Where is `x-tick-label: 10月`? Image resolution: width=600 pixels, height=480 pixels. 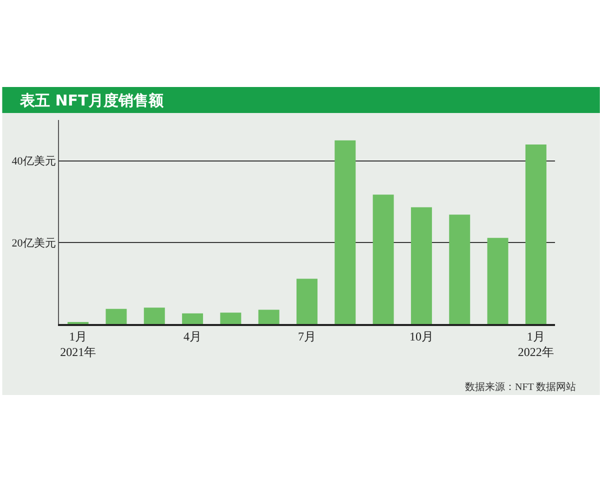 x-tick-label: 10月 is located at coordinates (421, 336).